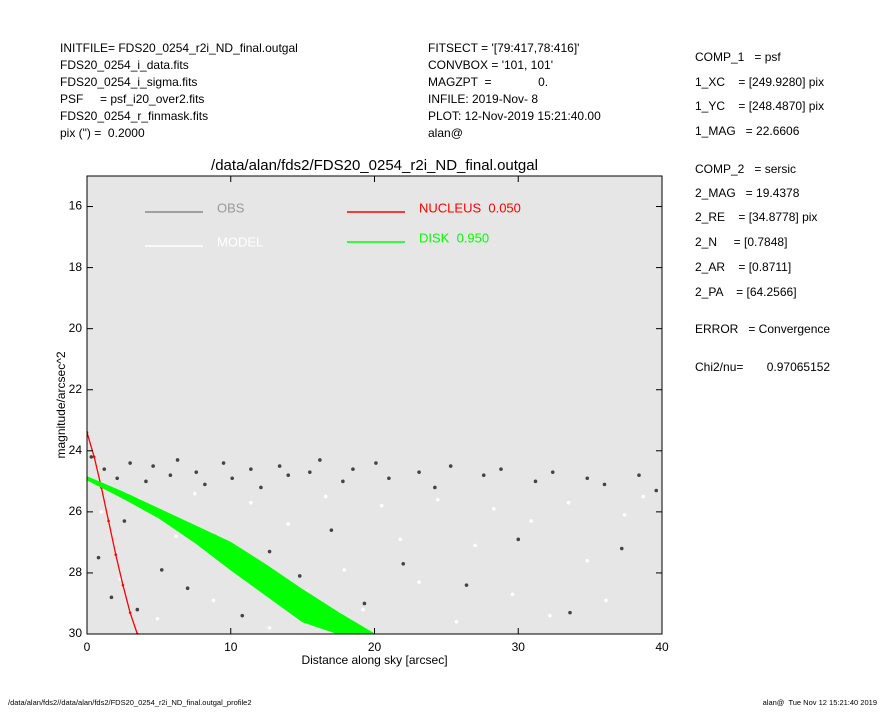 This screenshot has height=713, width=885. What do you see at coordinates (483, 99) in the screenshot?
I see `header-mid-line: INFILE: 2019-Nov- 8` at bounding box center [483, 99].